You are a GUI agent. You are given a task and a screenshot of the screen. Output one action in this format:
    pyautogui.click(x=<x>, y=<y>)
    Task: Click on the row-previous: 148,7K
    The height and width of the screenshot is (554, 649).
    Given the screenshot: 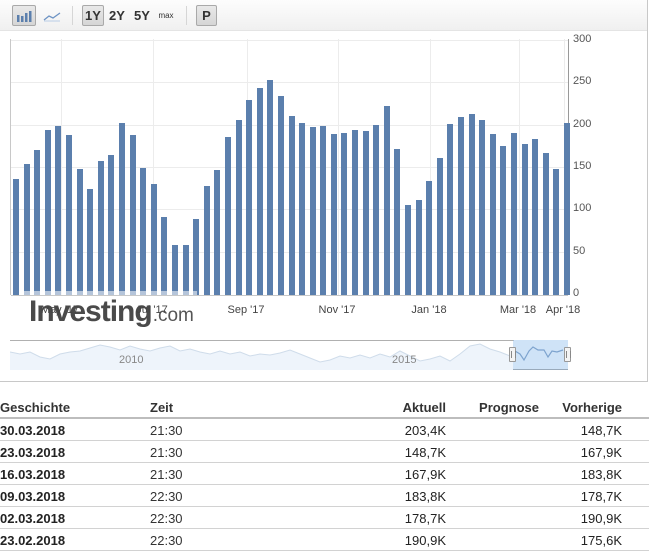 What is the action you would take?
    pyautogui.click(x=601, y=430)
    